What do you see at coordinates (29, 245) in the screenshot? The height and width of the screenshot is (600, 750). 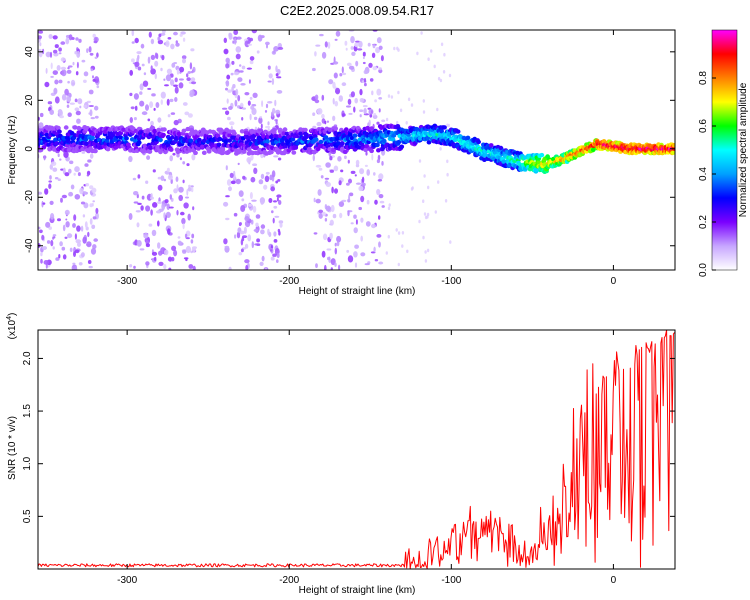 I see `y-tick-label: -40` at bounding box center [29, 245].